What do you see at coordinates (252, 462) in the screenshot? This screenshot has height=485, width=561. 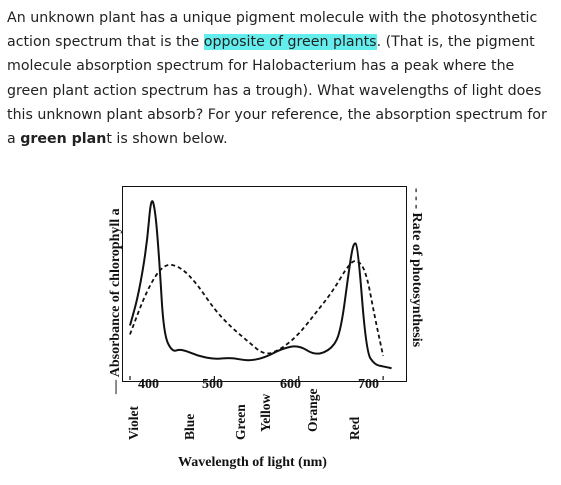 I see `x-axis-label: Wavelength of light (nm)` at bounding box center [252, 462].